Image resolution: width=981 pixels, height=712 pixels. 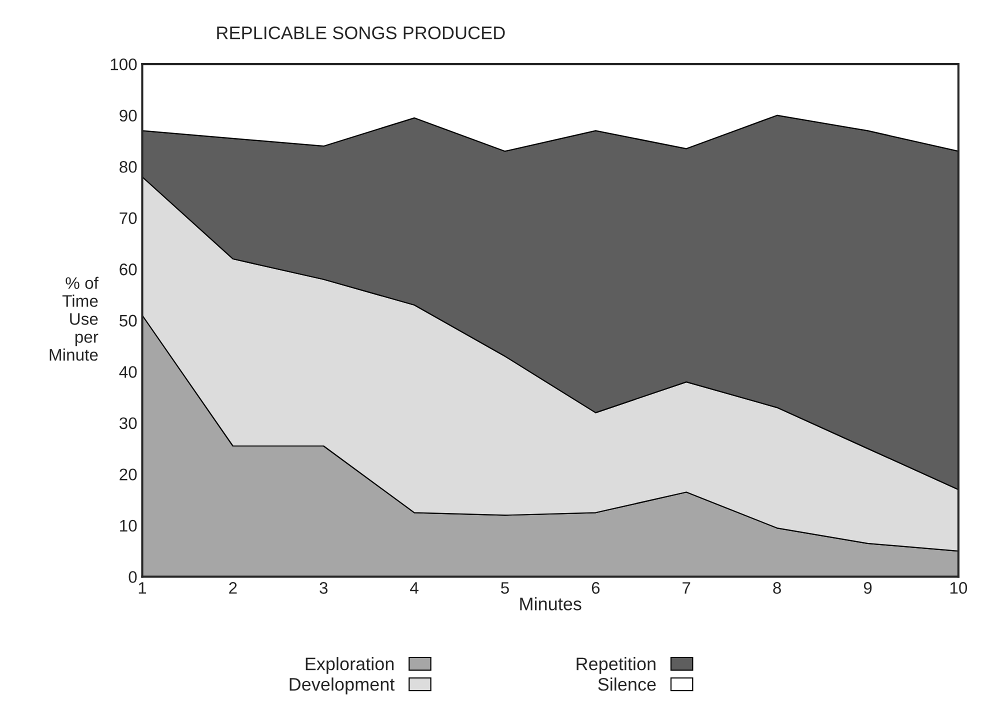 What do you see at coordinates (342, 685) in the screenshot?
I see `legend-label: Development` at bounding box center [342, 685].